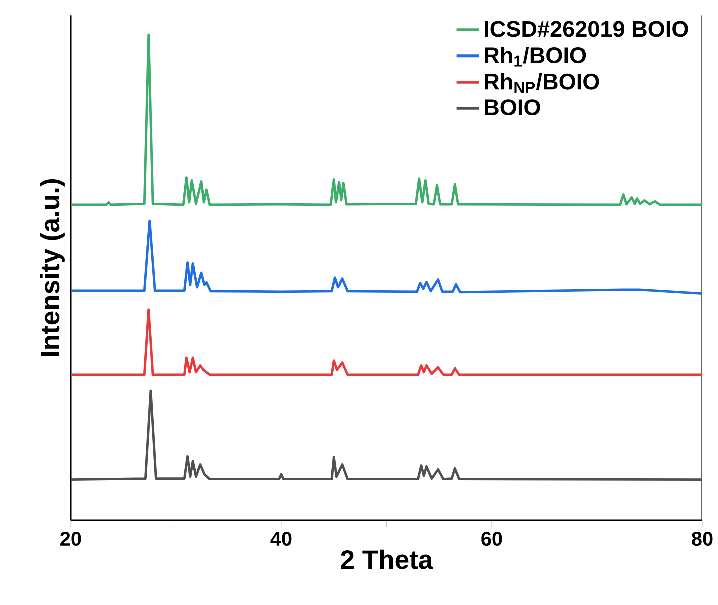 This screenshot has width=718, height=605. Describe the element at coordinates (586, 29) in the screenshot. I see `legend-label: ICSD#262019 BOIO` at that location.